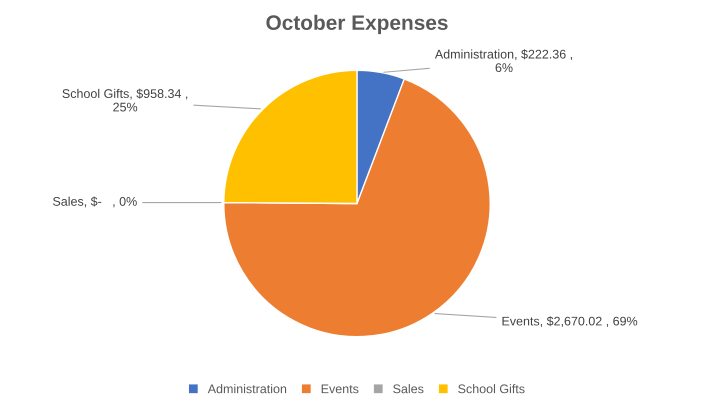 The width and height of the screenshot is (714, 407). Describe the element at coordinates (503, 60) in the screenshot. I see `data-label: Administration, $222.36 , 6%` at that location.